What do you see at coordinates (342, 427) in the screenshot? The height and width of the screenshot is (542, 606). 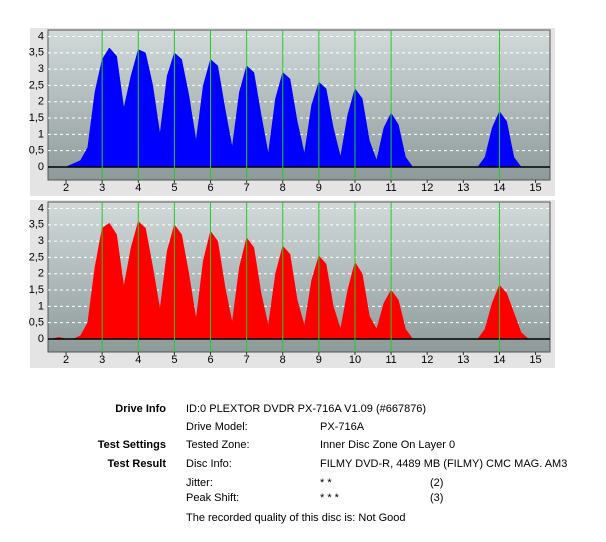 I see `text: PX-716A` at bounding box center [342, 427].